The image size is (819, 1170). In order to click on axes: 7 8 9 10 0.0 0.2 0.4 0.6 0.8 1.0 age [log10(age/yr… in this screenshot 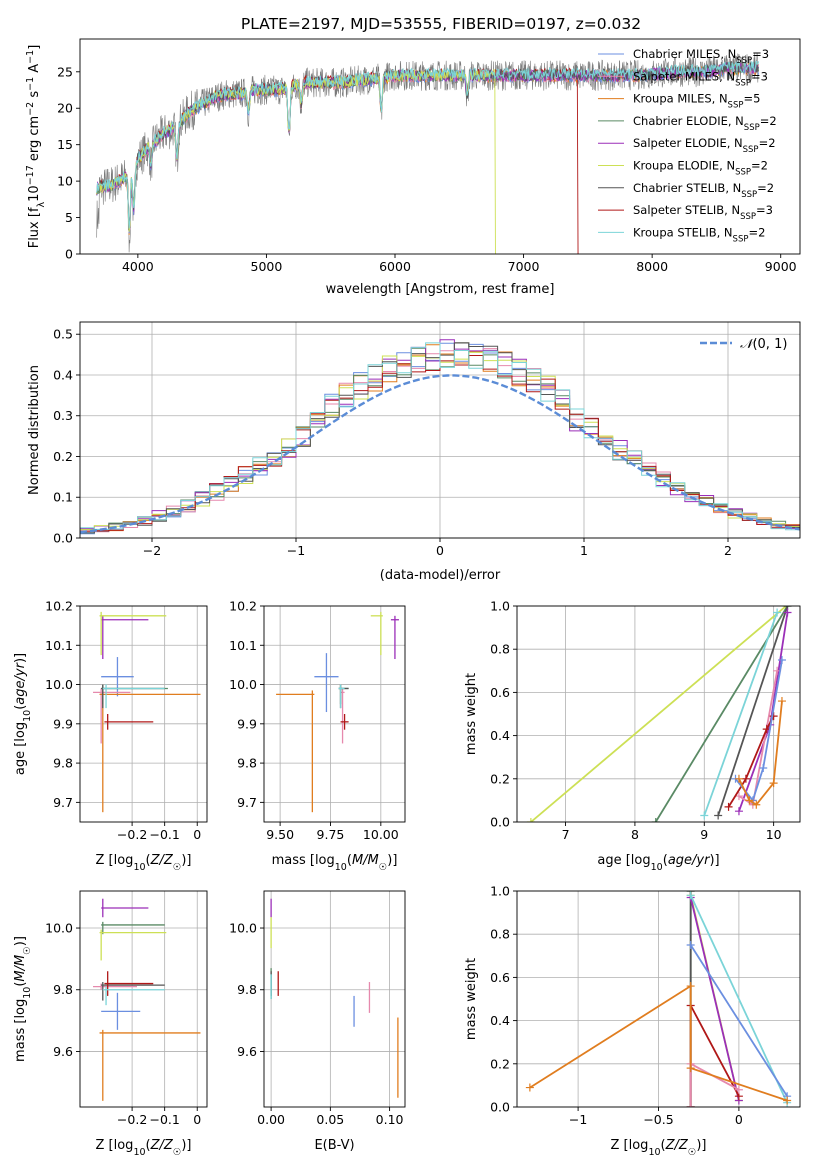, I will do `click(632, 736)`.